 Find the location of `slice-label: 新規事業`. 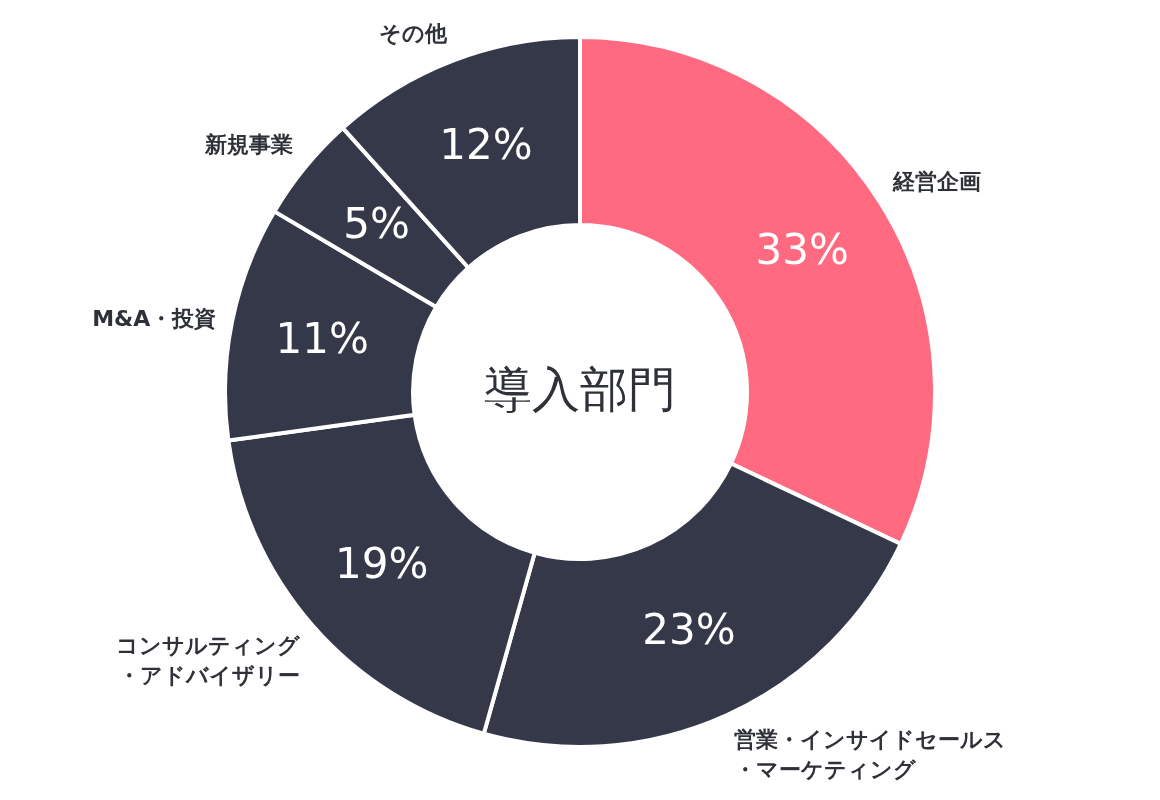

slice-label: 新規事業 is located at coordinates (248, 144).